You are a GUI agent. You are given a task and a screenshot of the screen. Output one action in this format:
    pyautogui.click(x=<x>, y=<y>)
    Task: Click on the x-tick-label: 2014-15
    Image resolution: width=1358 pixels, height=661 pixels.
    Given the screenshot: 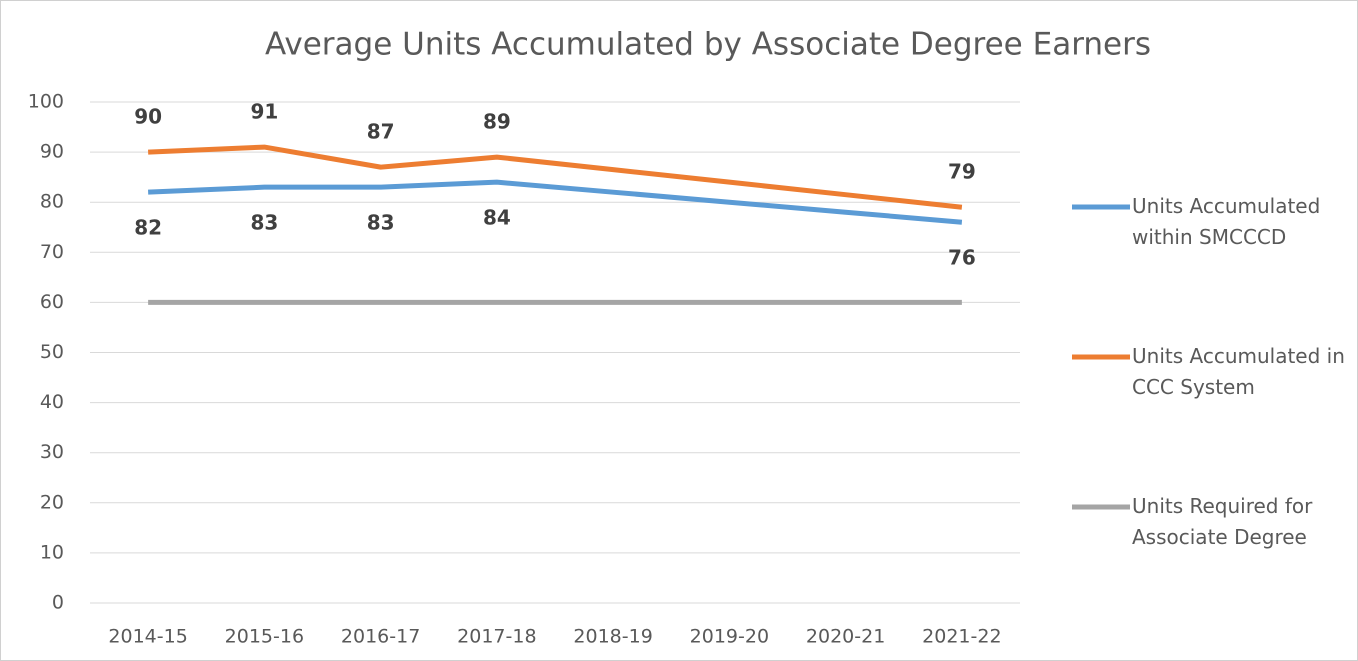 What is the action you would take?
    pyautogui.click(x=147, y=637)
    